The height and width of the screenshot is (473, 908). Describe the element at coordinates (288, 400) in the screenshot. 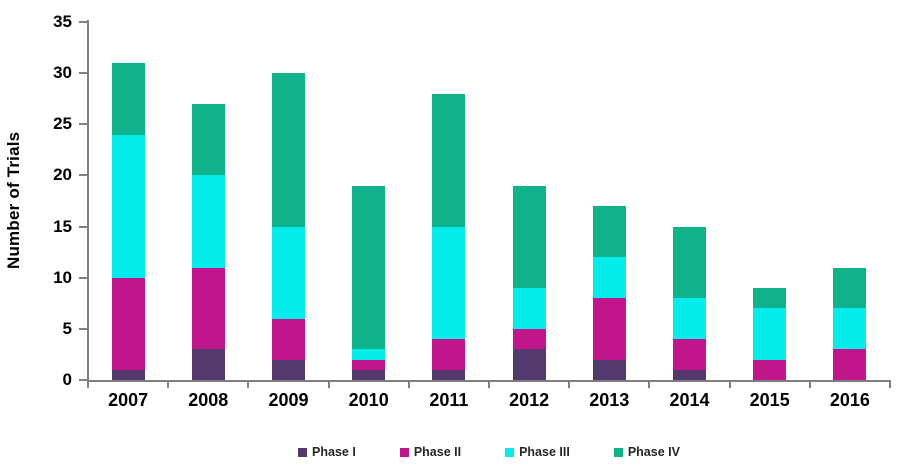

I see `x-tick-label-2009: 2009` at that location.